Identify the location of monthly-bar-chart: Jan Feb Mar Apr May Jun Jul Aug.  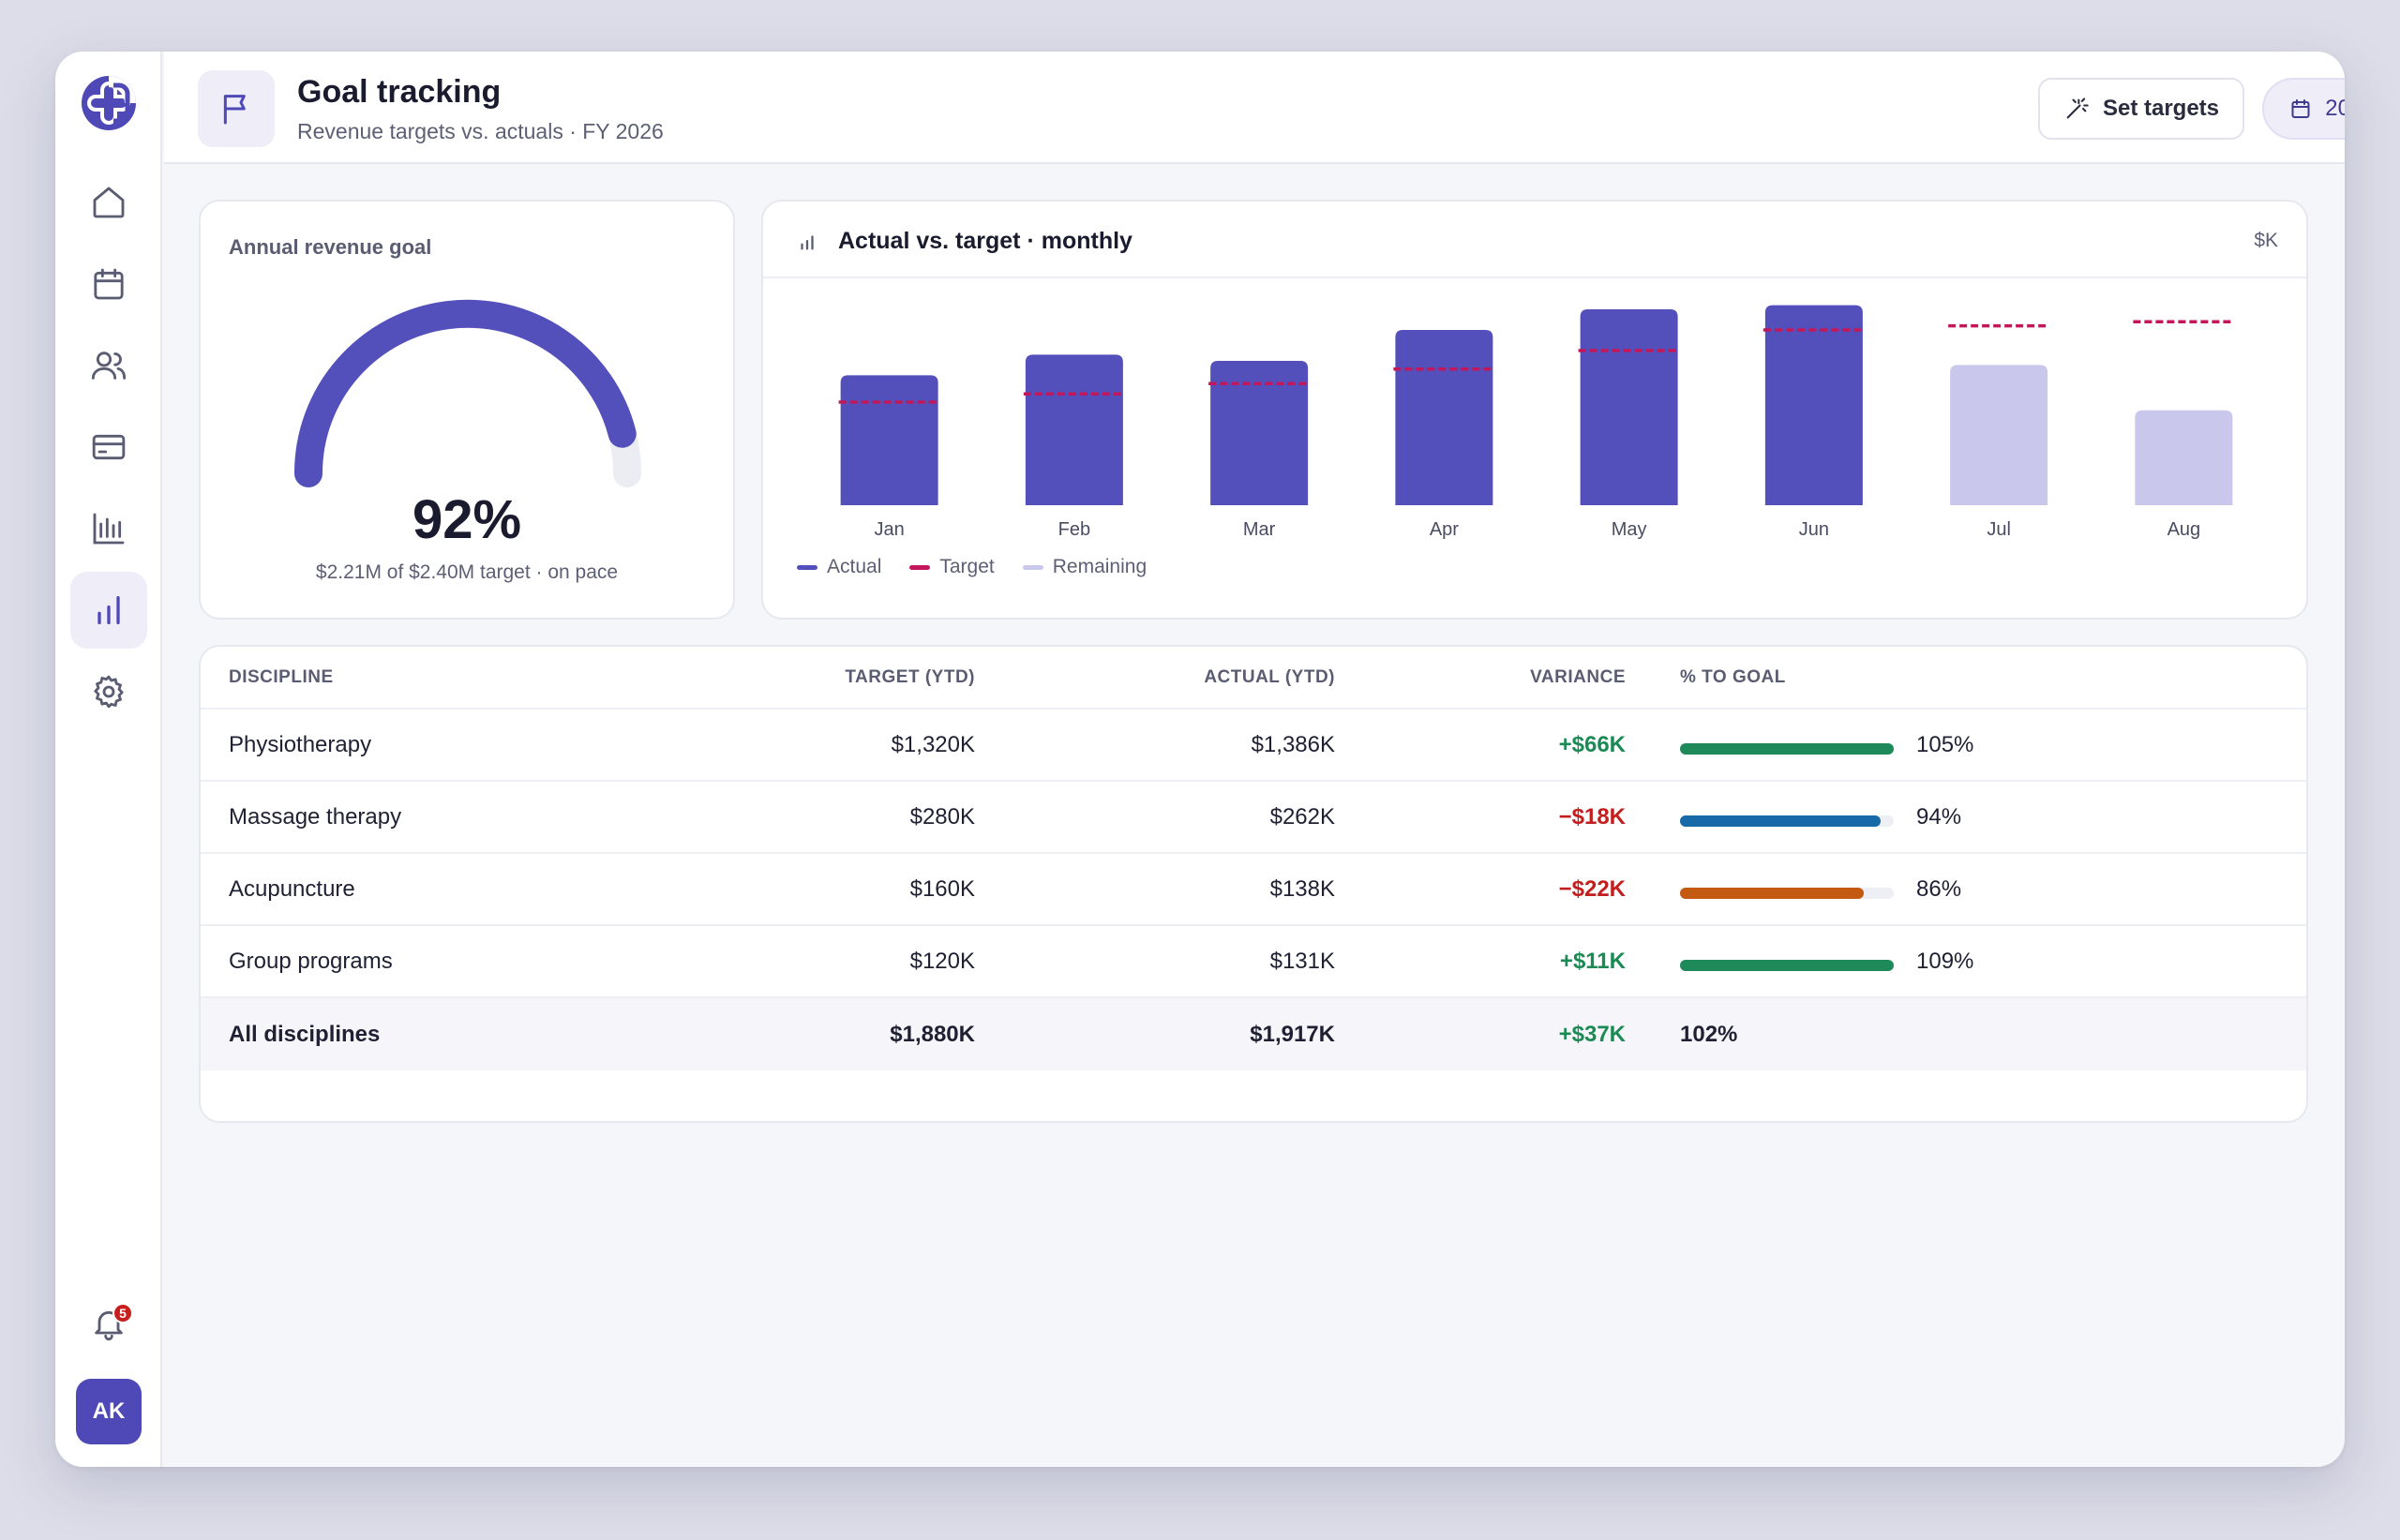
(1536, 423).